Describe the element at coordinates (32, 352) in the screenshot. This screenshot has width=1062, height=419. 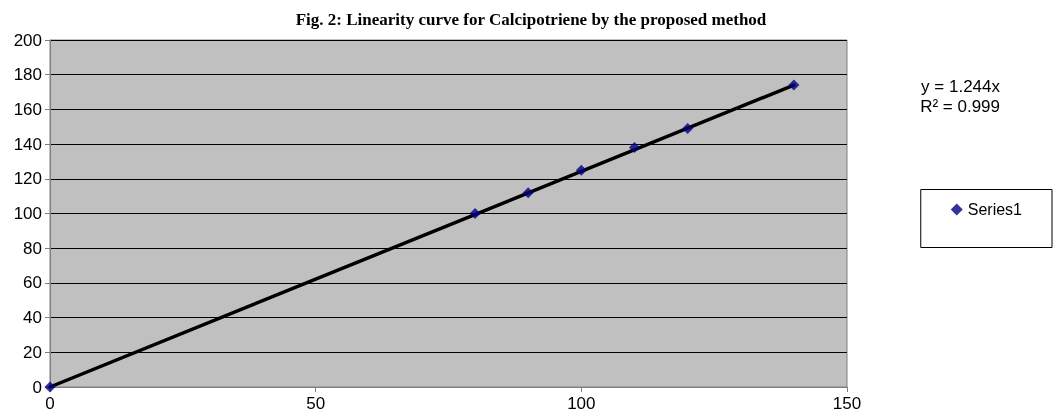
I see `y-tick-label: 20` at that location.